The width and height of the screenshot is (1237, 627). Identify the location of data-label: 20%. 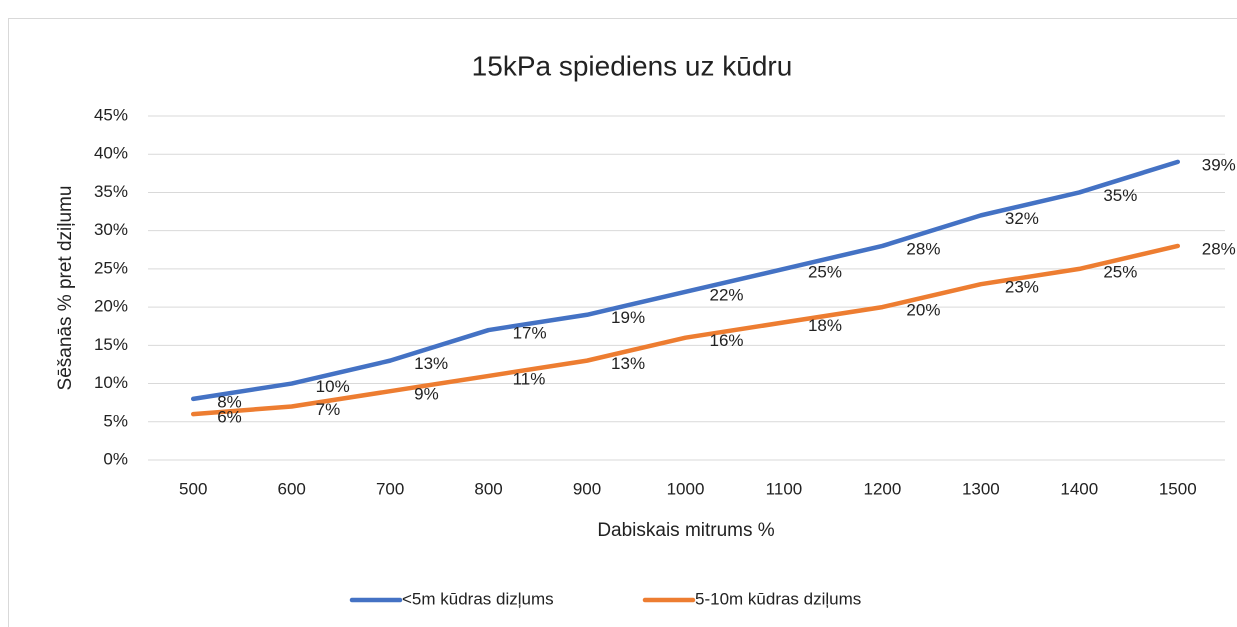
(923, 310).